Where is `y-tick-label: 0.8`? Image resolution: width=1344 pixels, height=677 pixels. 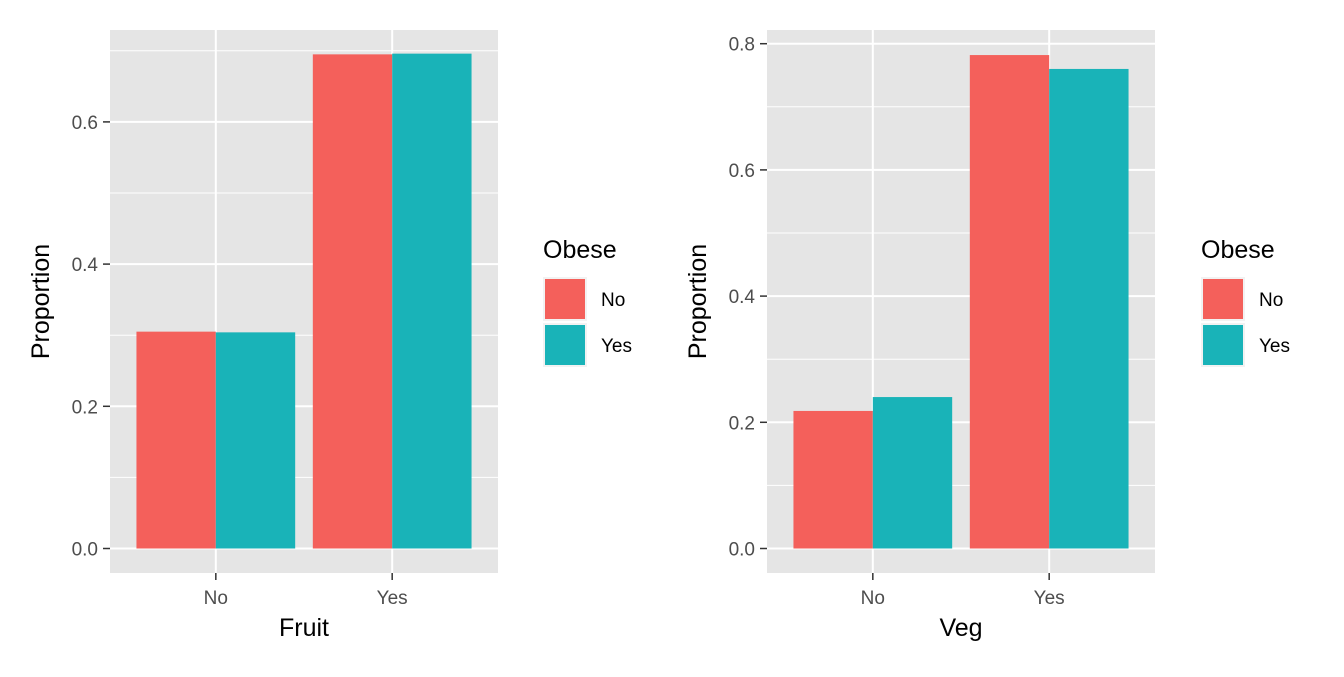
y-tick-label: 0.8 is located at coordinates (742, 45).